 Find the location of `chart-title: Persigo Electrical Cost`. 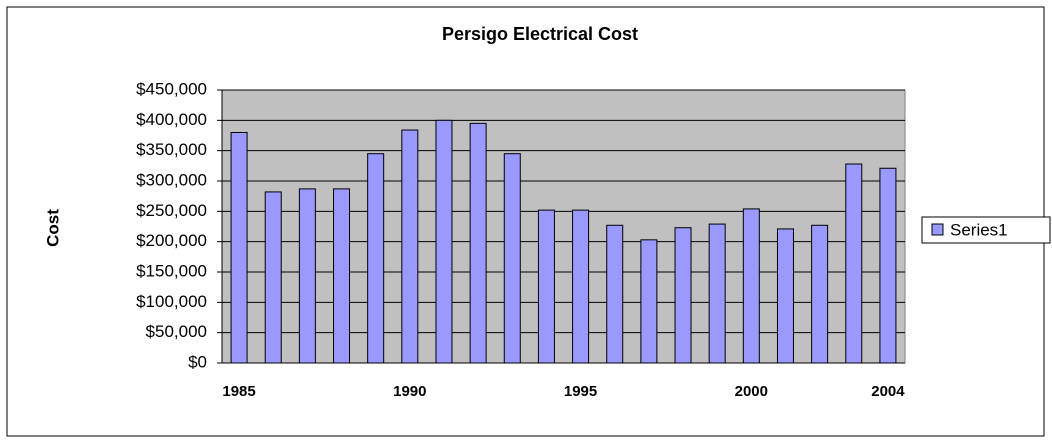

chart-title: Persigo Electrical Cost is located at coordinates (540, 34).